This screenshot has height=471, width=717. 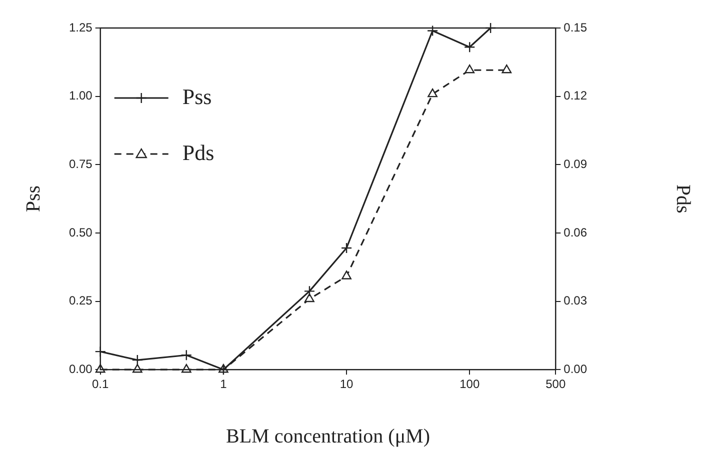 I want to click on y-tick-label: 0.75, so click(x=80, y=163).